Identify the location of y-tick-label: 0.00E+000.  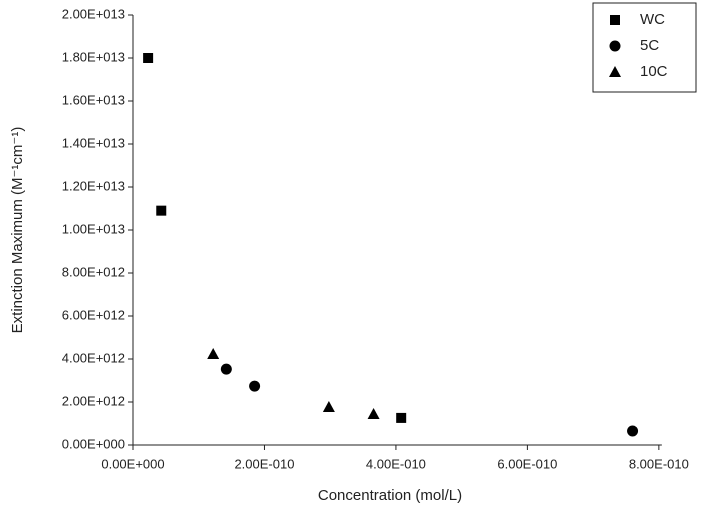
(93, 443).